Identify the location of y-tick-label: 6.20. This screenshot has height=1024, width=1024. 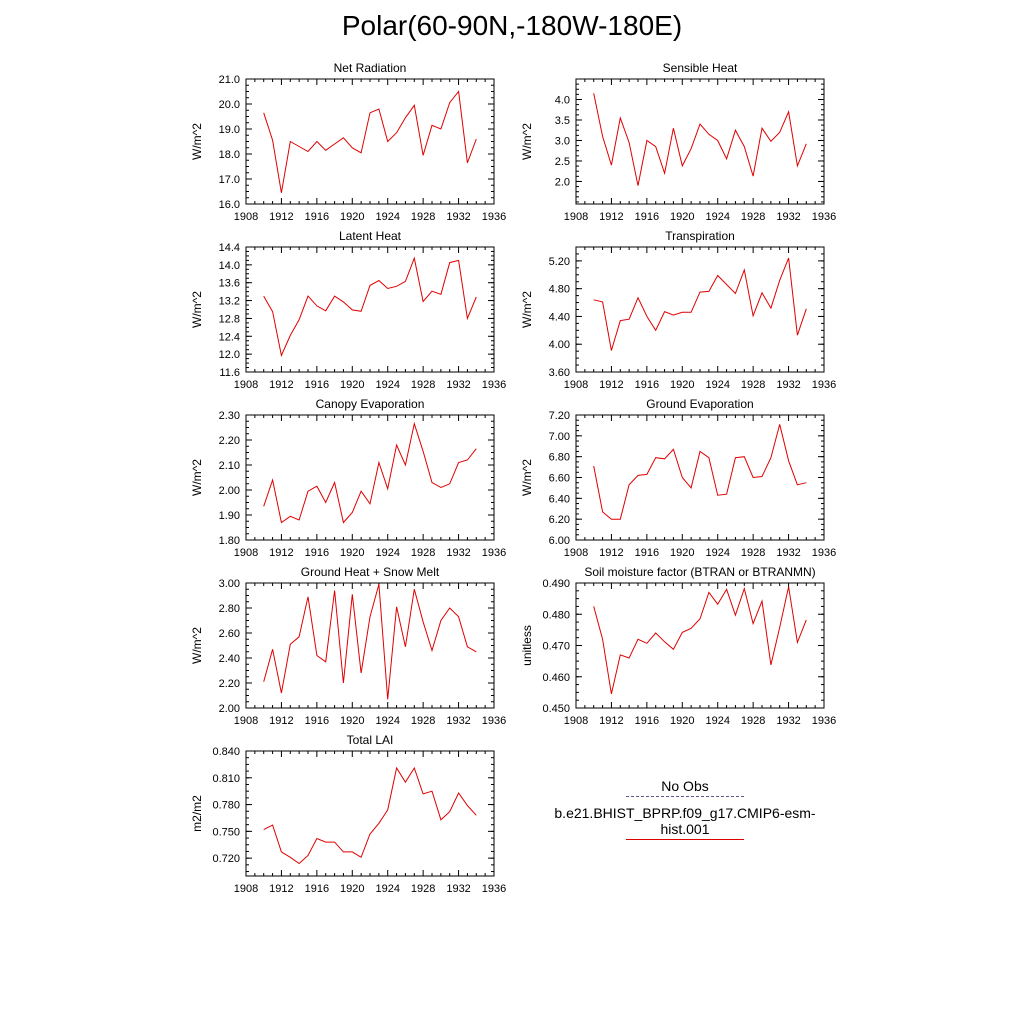
(559, 520).